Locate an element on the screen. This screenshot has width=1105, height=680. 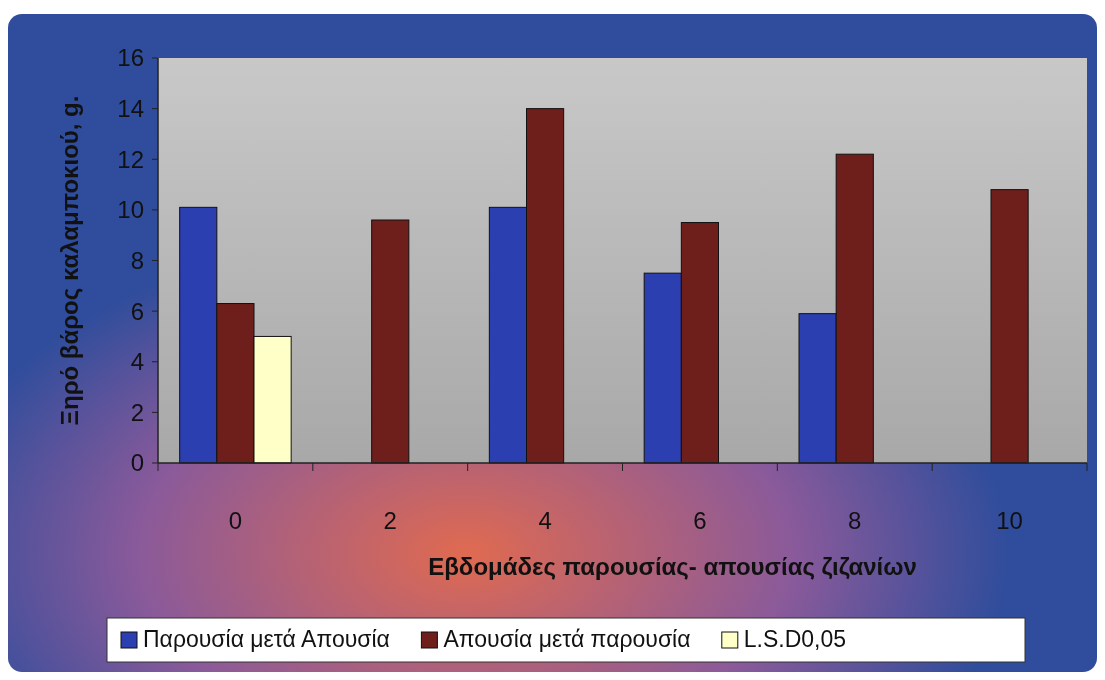
y-tick-label: 16 is located at coordinates (130, 58).